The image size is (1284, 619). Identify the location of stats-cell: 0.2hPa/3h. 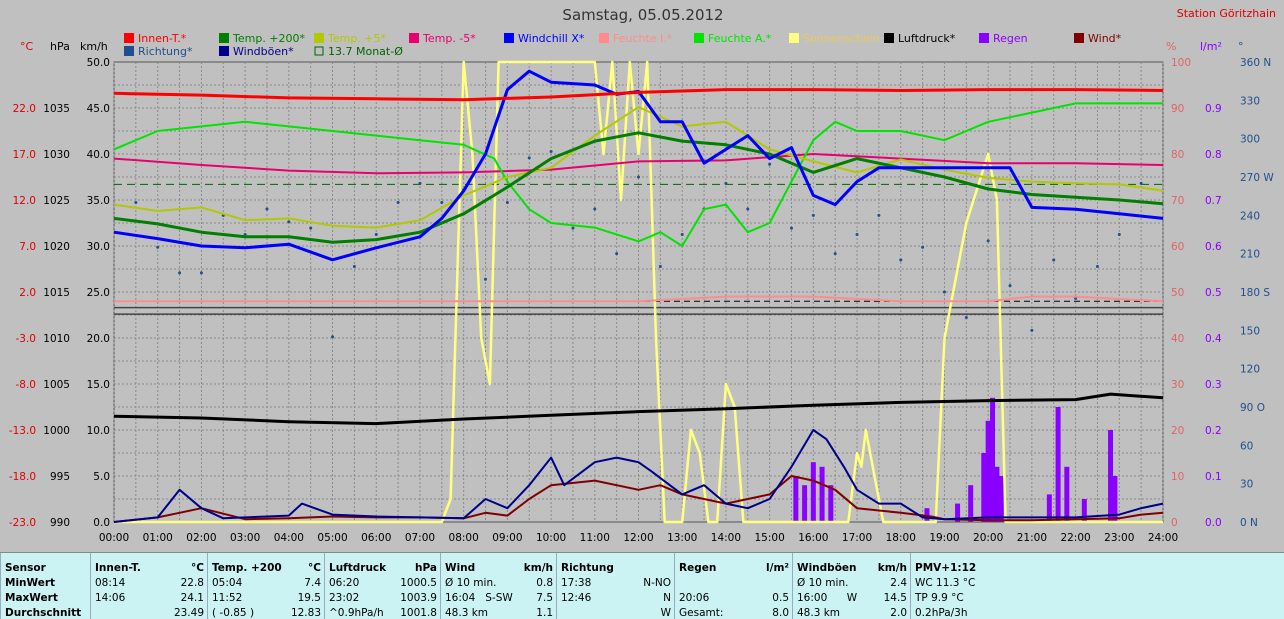
(941, 613).